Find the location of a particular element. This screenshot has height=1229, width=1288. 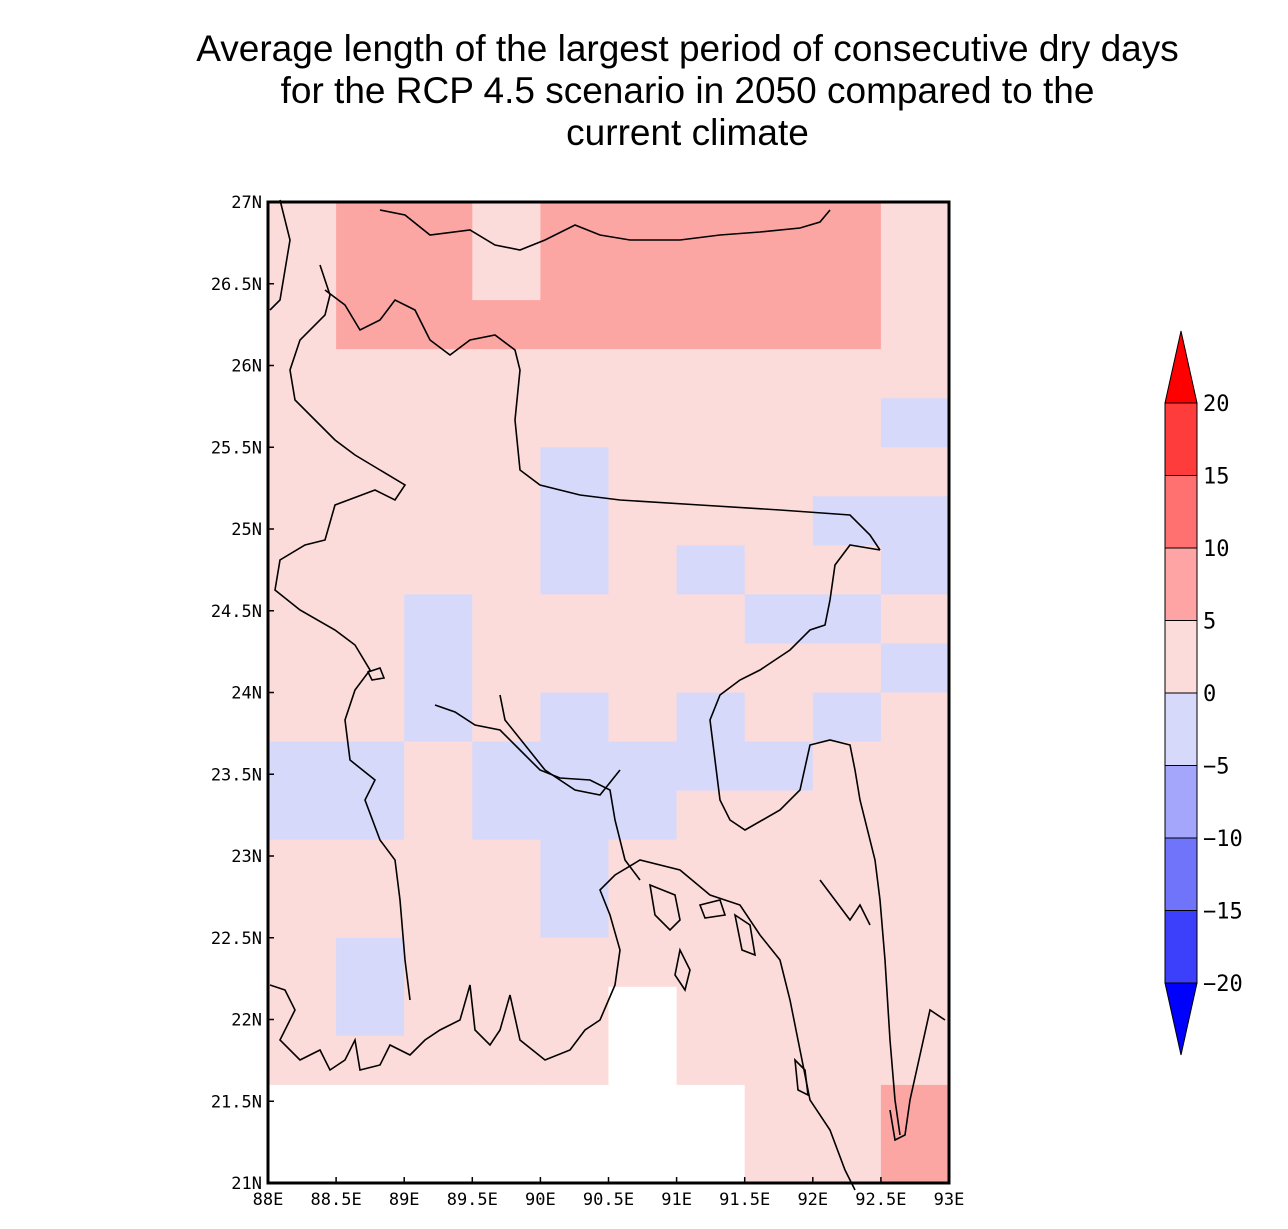

y-tick-label: 26N is located at coordinates (246, 367).